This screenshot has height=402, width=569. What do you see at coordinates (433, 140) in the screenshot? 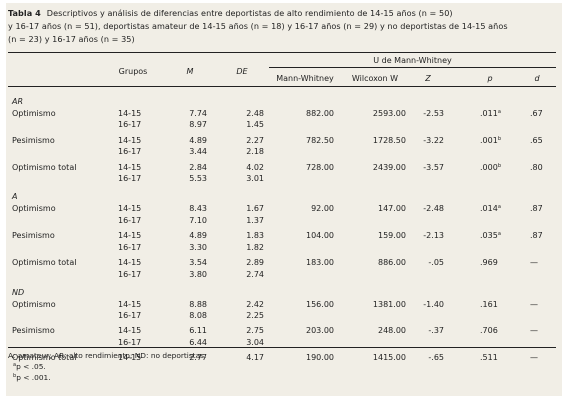
I see `cell-z: -3.22` at bounding box center [433, 140].